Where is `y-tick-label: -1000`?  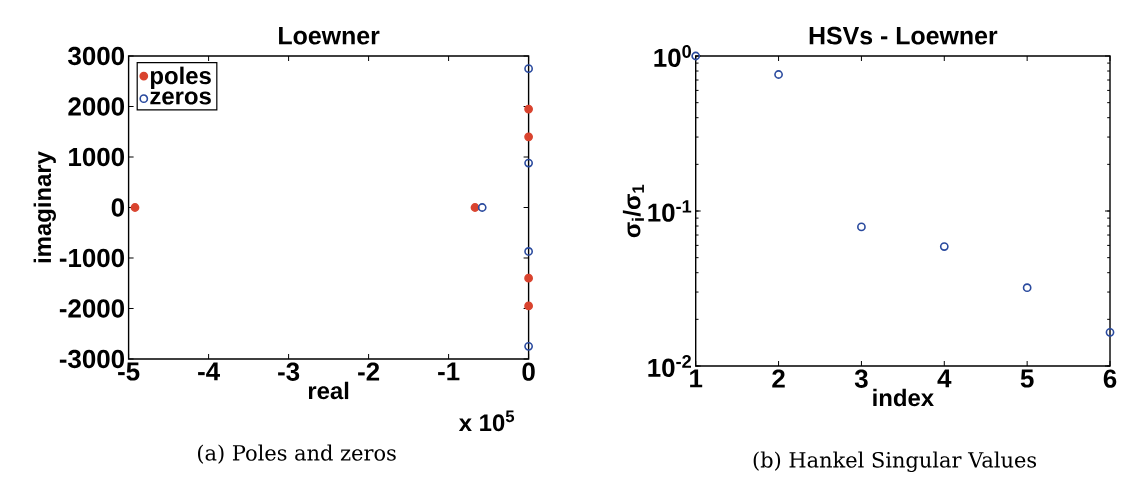 y-tick-label: -1000 is located at coordinates (92, 258).